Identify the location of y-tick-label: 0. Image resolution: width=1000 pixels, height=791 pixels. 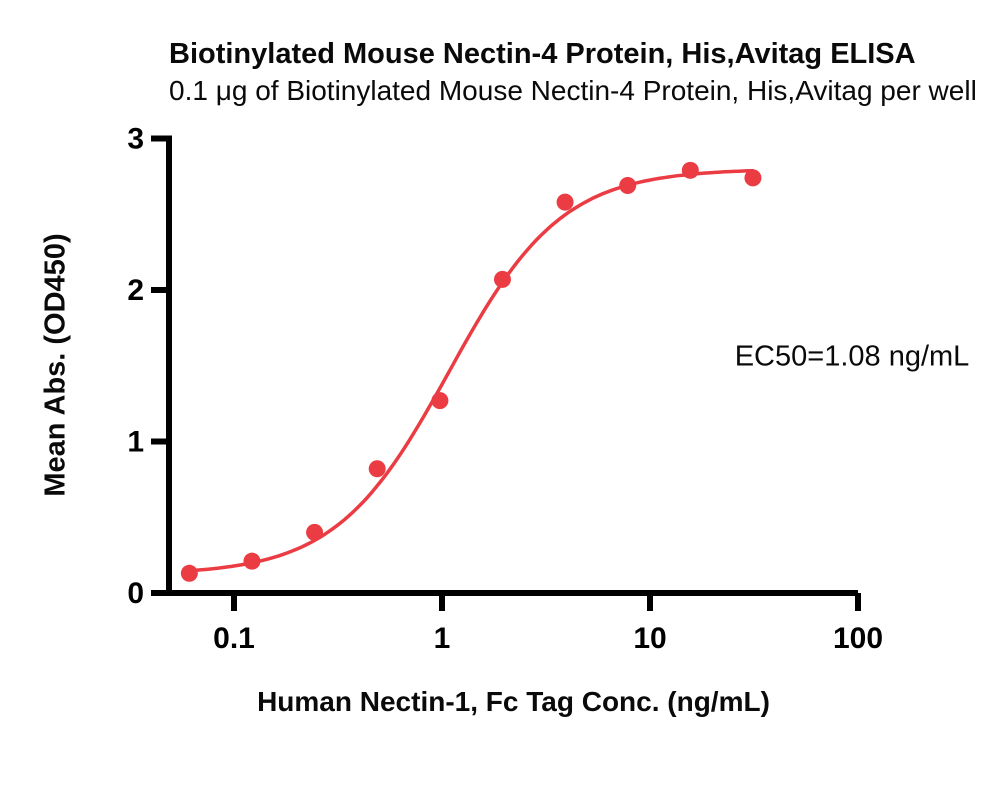
(135, 593).